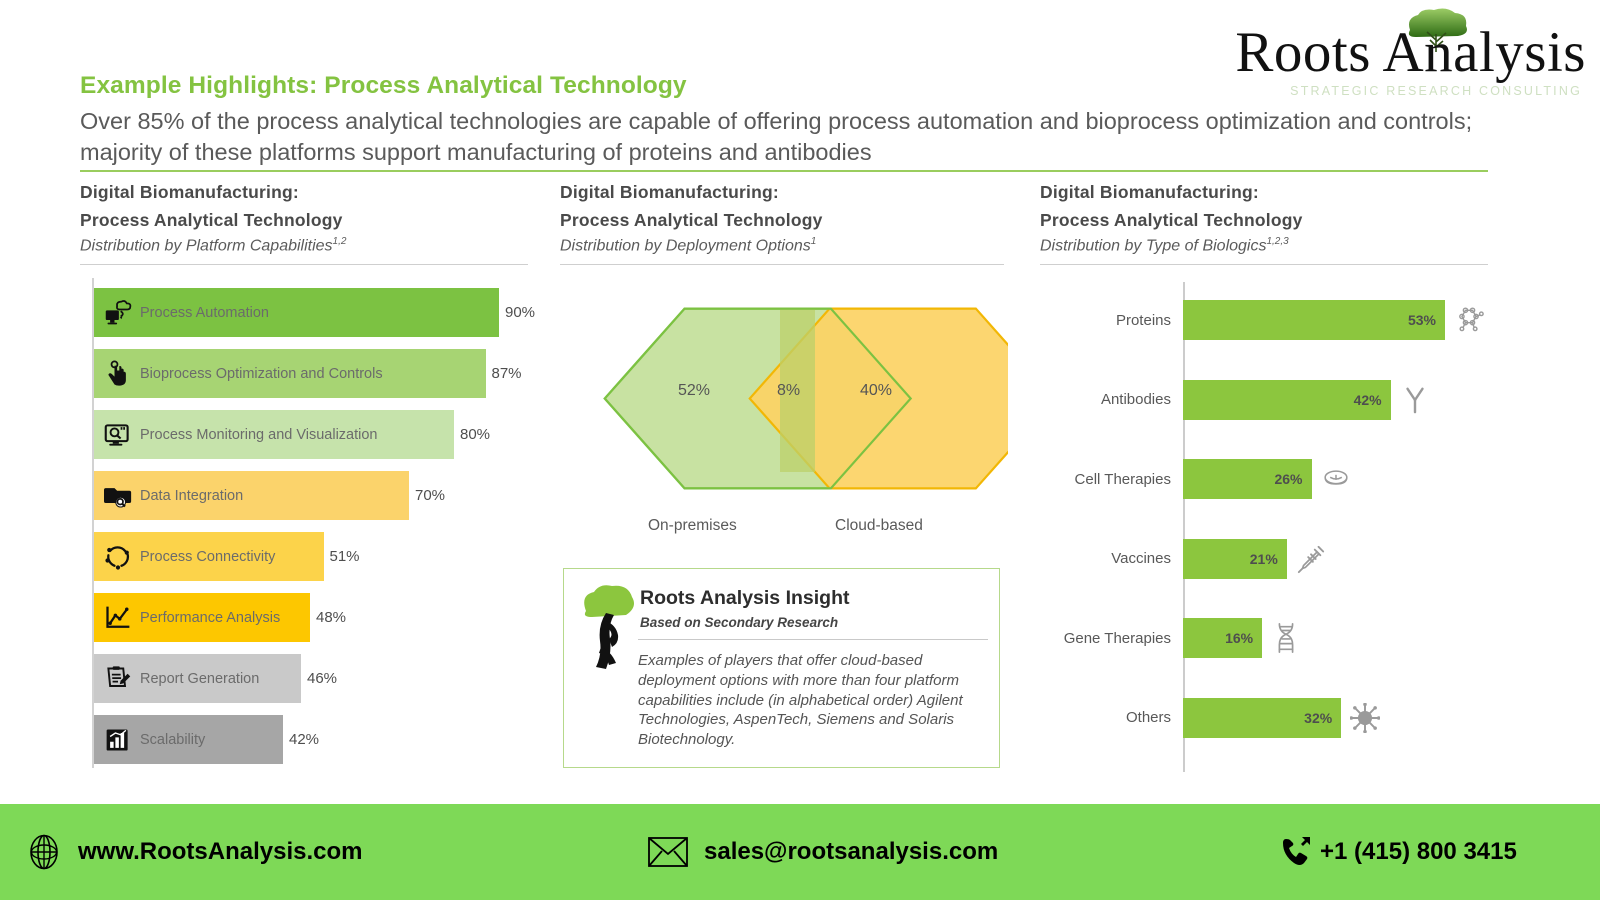 The width and height of the screenshot is (1600, 900). What do you see at coordinates (44, 852) in the screenshot?
I see `globe-icon` at bounding box center [44, 852].